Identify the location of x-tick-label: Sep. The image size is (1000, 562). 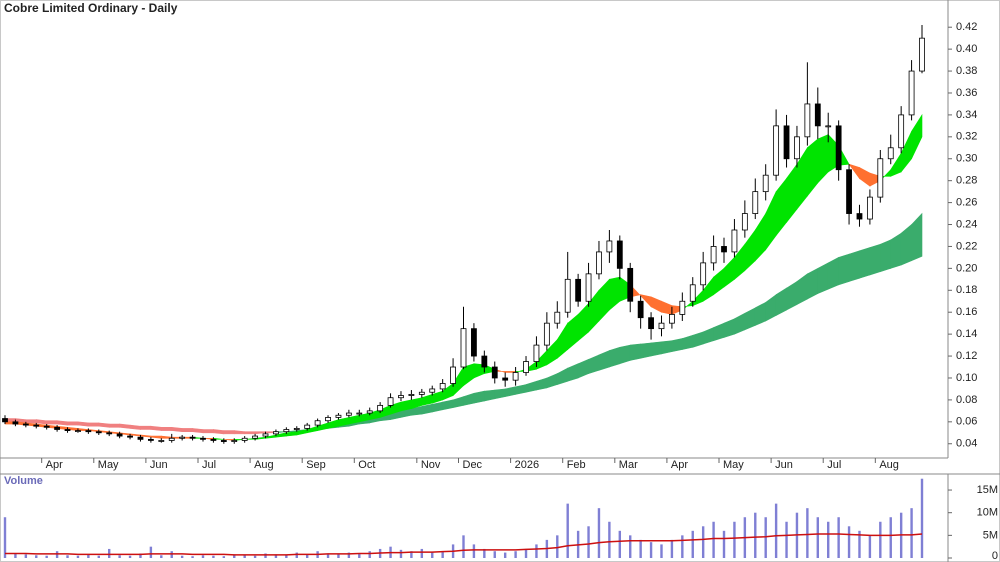
(316, 465).